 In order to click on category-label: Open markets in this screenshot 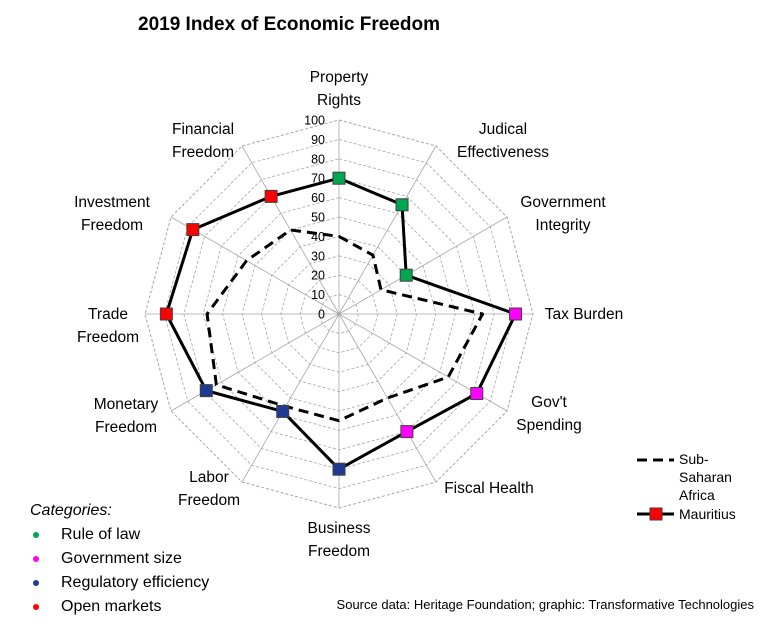, I will do `click(111, 606)`.